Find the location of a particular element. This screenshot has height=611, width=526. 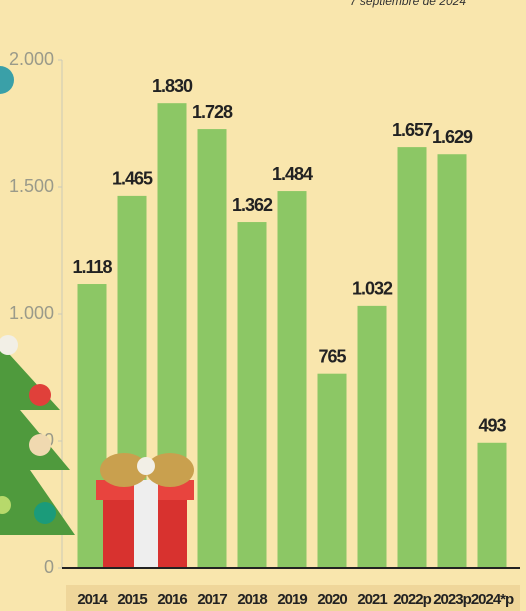

category-band is located at coordinates (293, 598).